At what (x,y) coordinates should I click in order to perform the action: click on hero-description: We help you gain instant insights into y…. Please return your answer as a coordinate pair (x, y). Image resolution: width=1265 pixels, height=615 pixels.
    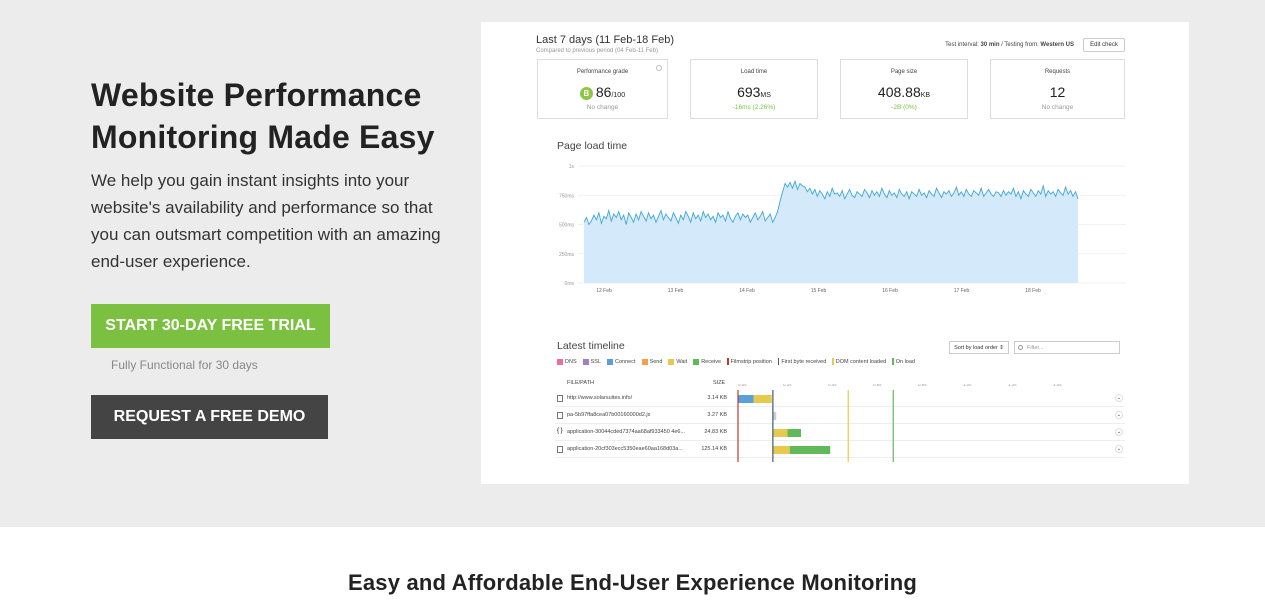
    Looking at the image, I should click on (266, 221).